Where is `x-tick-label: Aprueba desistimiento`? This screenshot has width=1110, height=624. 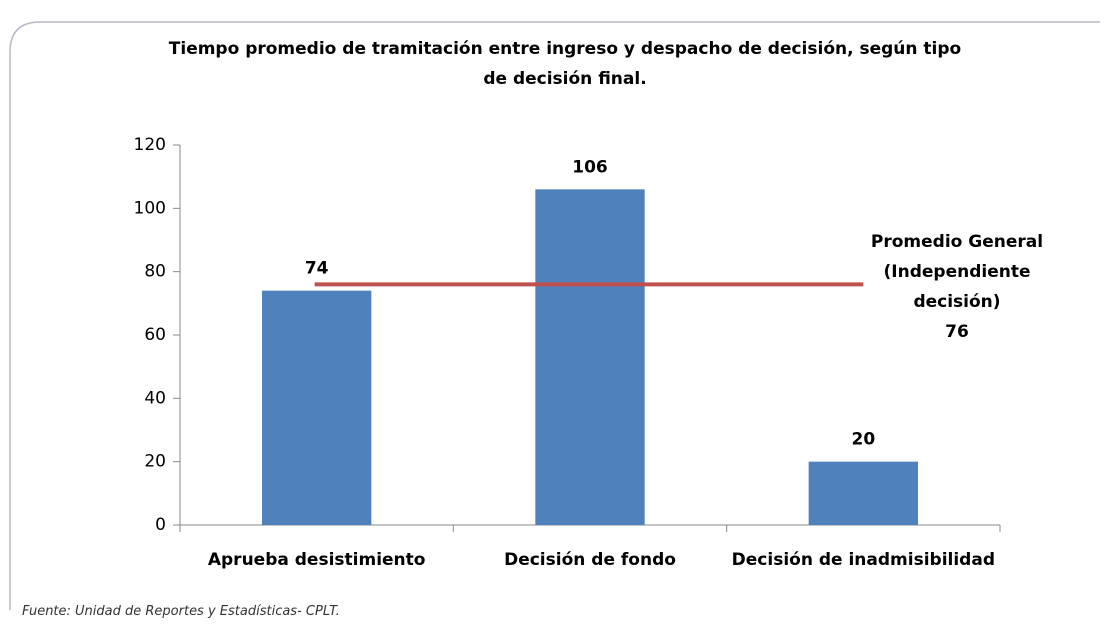
x-tick-label: Aprueba desistimiento is located at coordinates (317, 560).